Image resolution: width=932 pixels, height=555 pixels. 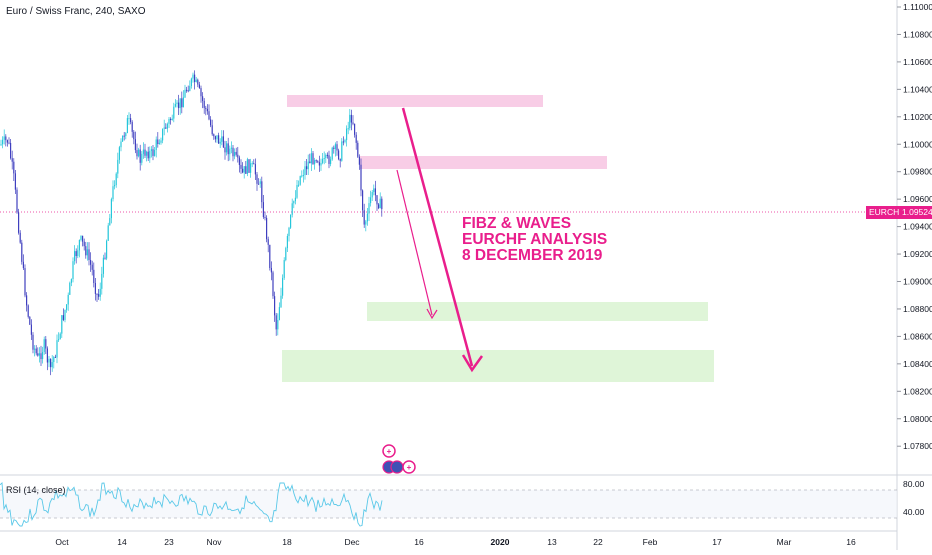 What do you see at coordinates (917, 117) in the screenshot?
I see `price-tick-label: 1.10200` at bounding box center [917, 117].